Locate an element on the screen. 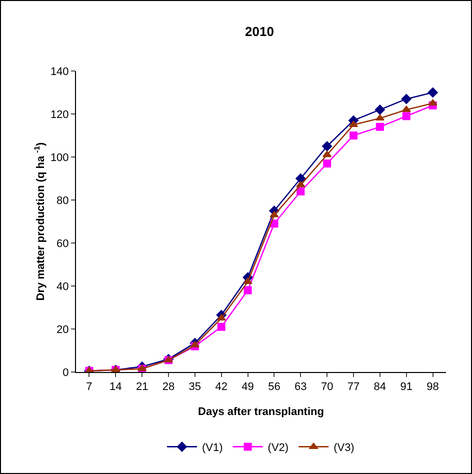  chart-title: 2010 is located at coordinates (259, 32).